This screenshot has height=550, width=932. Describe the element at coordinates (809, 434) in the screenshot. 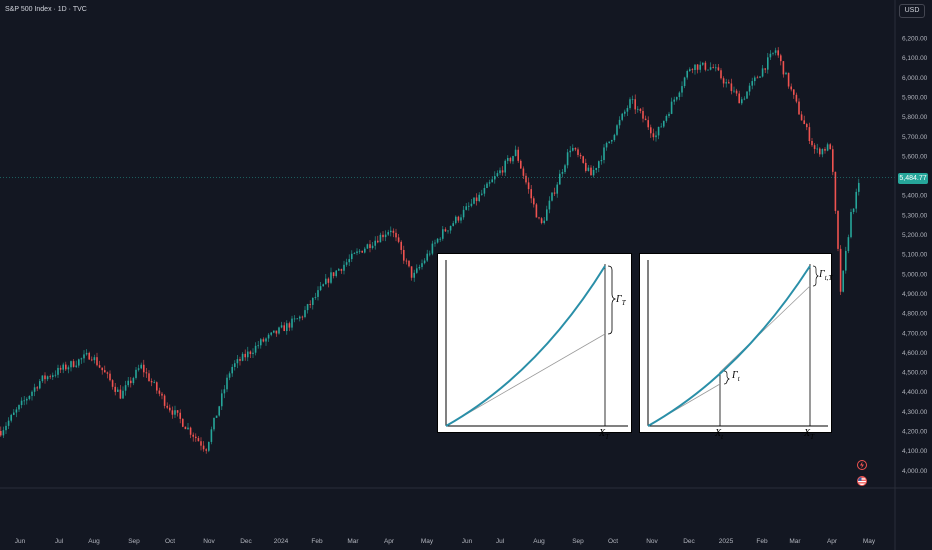

I see `x-T-label-right: XT` at that location.